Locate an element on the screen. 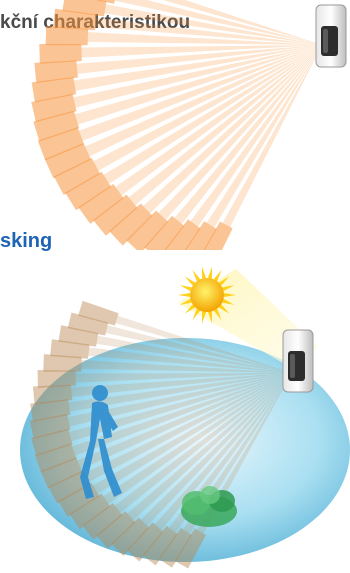  walking-person-icon is located at coordinates (101, 442).